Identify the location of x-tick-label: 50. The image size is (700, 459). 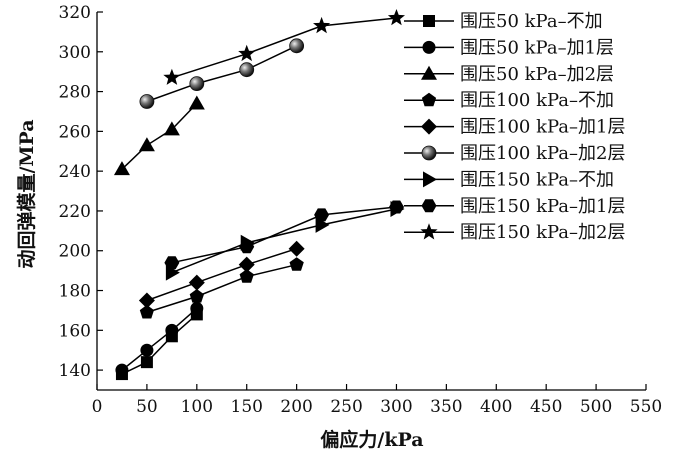
(147, 407).